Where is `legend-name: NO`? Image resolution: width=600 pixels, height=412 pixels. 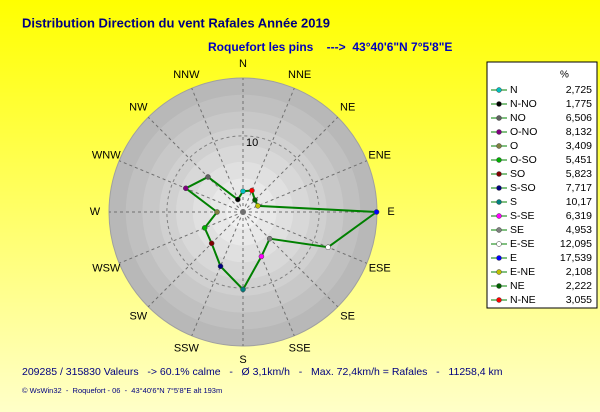 legend-name: NO is located at coordinates (518, 118).